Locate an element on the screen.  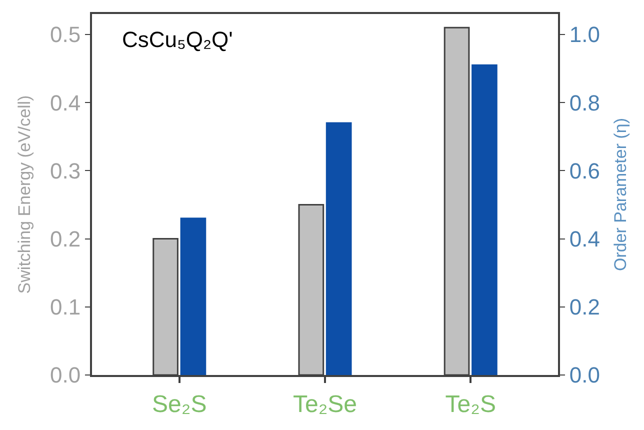
y2-axis-title: Order Parameter (η) is located at coordinates (620, 195).